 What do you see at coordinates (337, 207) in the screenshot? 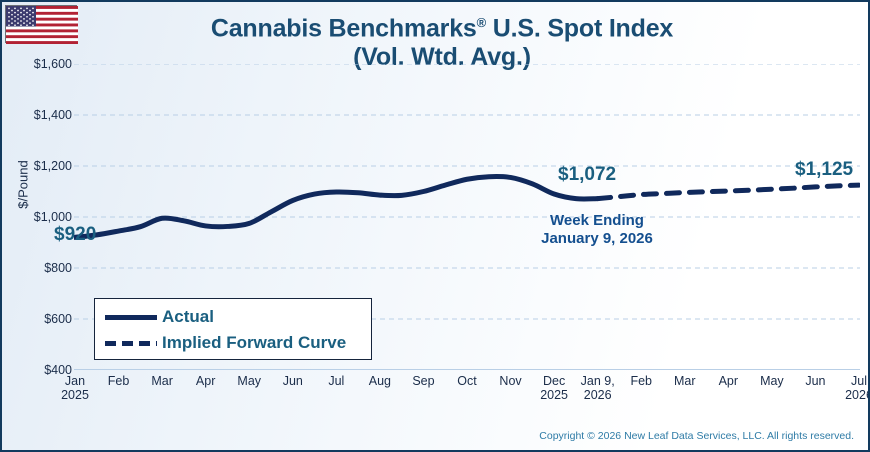
I see `series-line-actual` at bounding box center [337, 207].